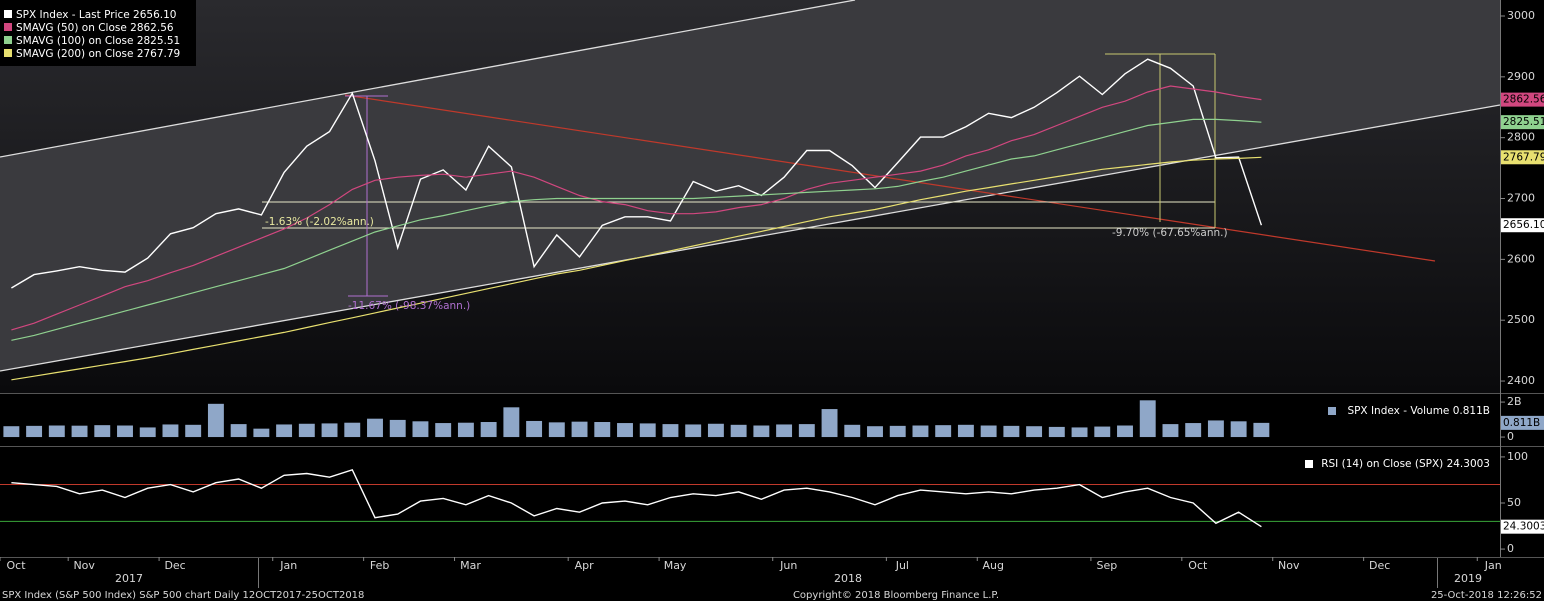 The width and height of the screenshot is (1544, 601). I want to click on y-tick-label: 2700, so click(1521, 198).